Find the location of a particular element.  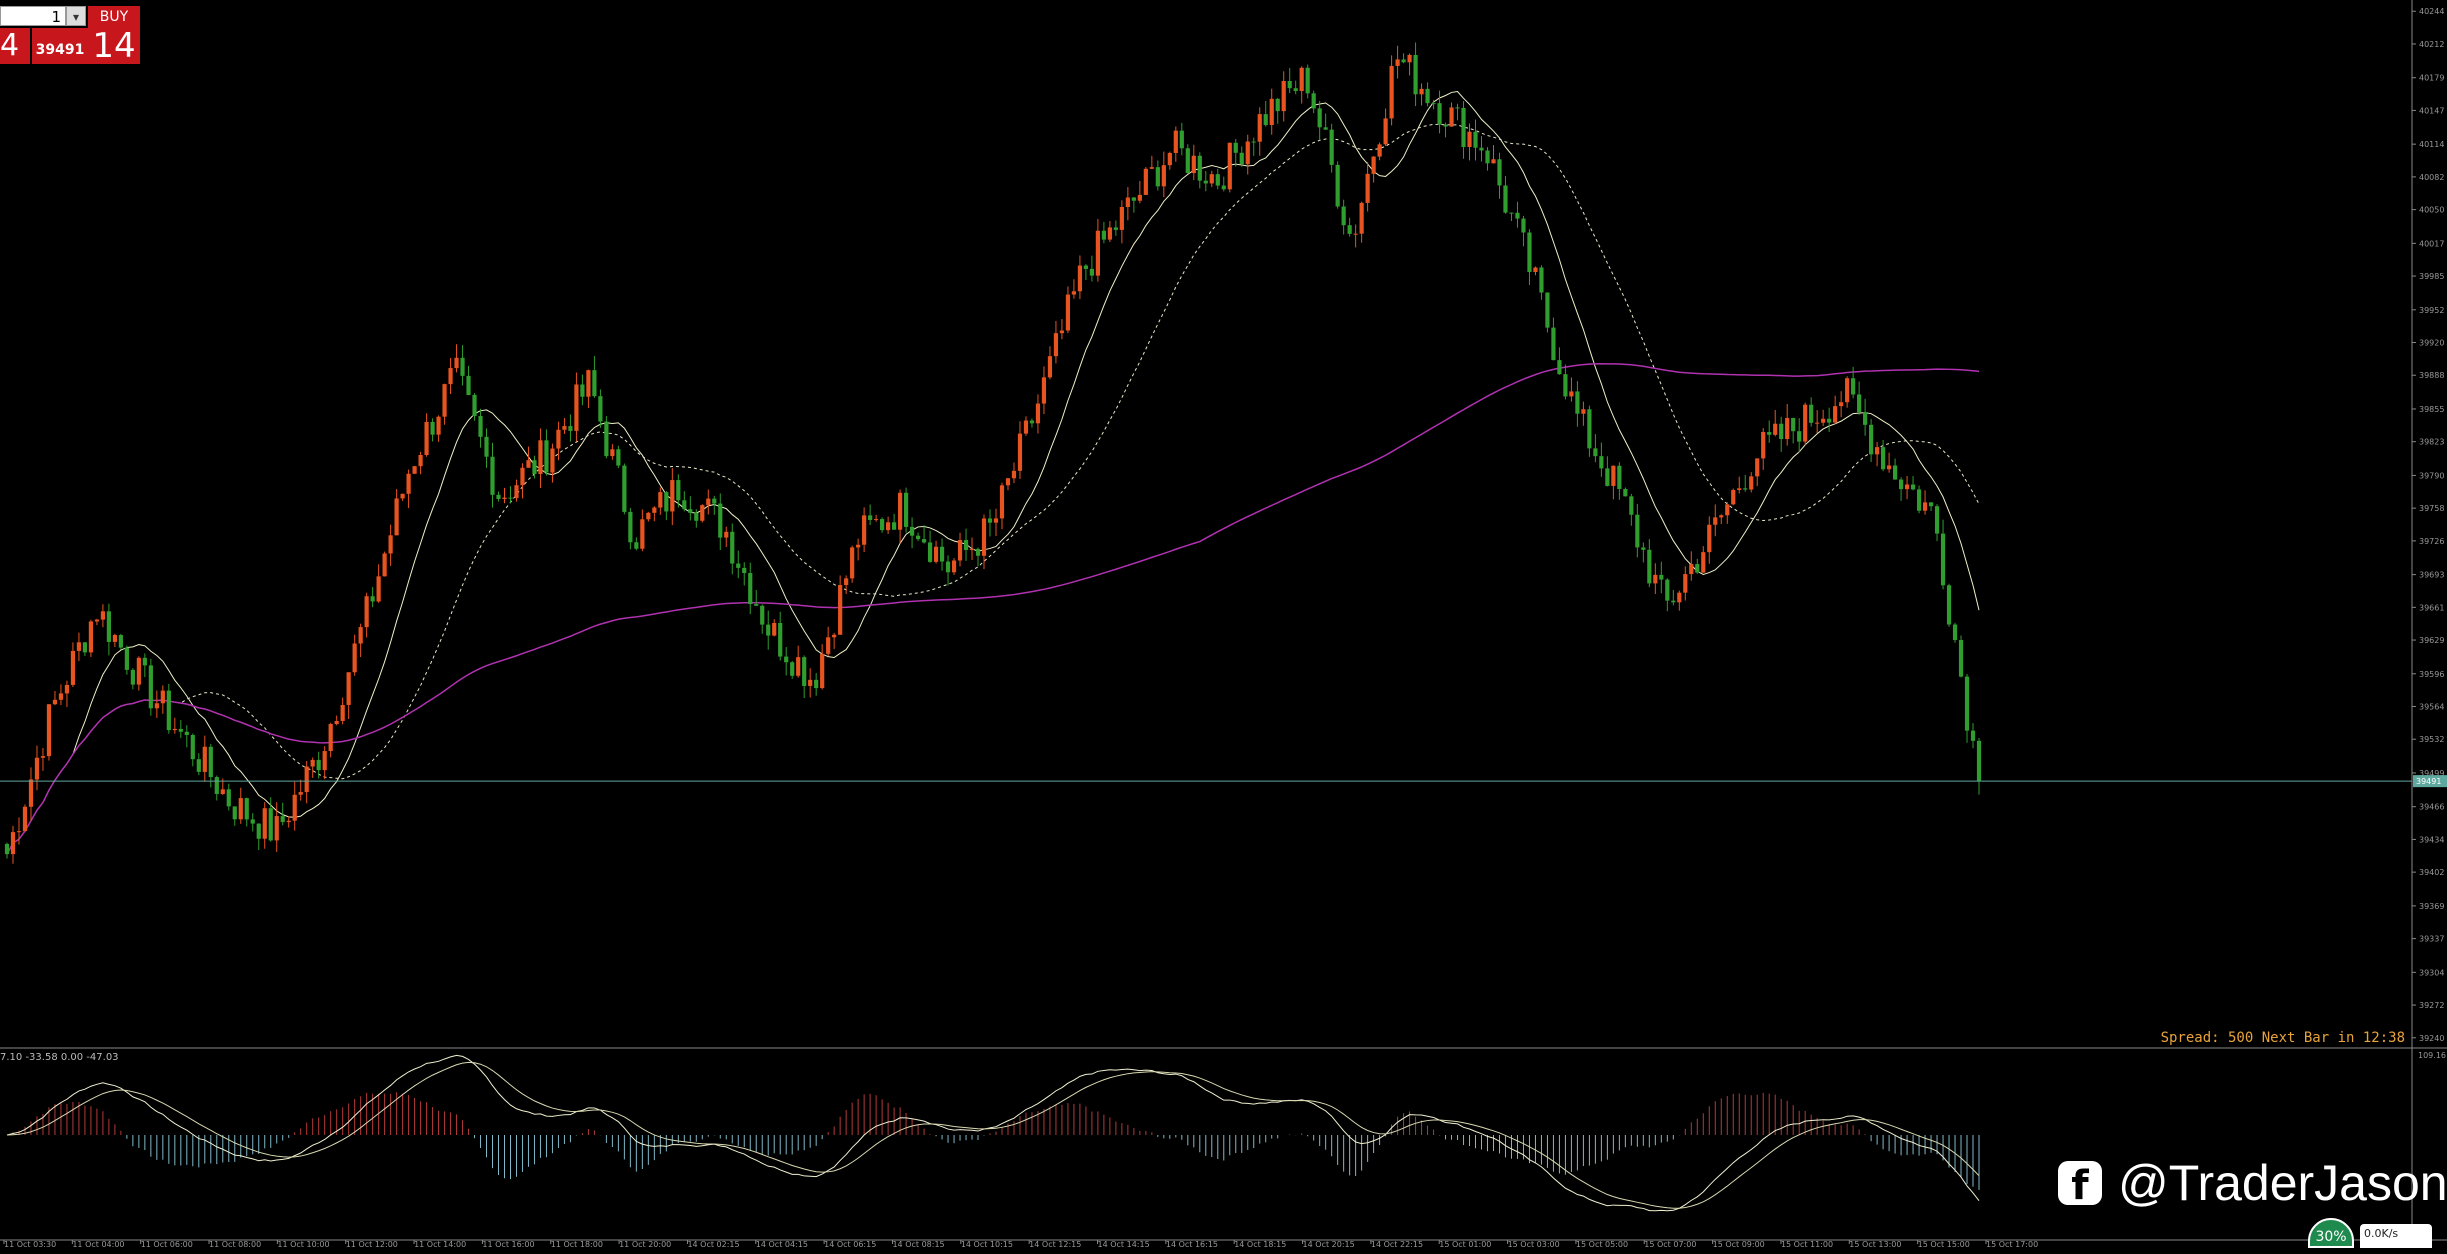

buy-price: 14 is located at coordinates (114, 46).